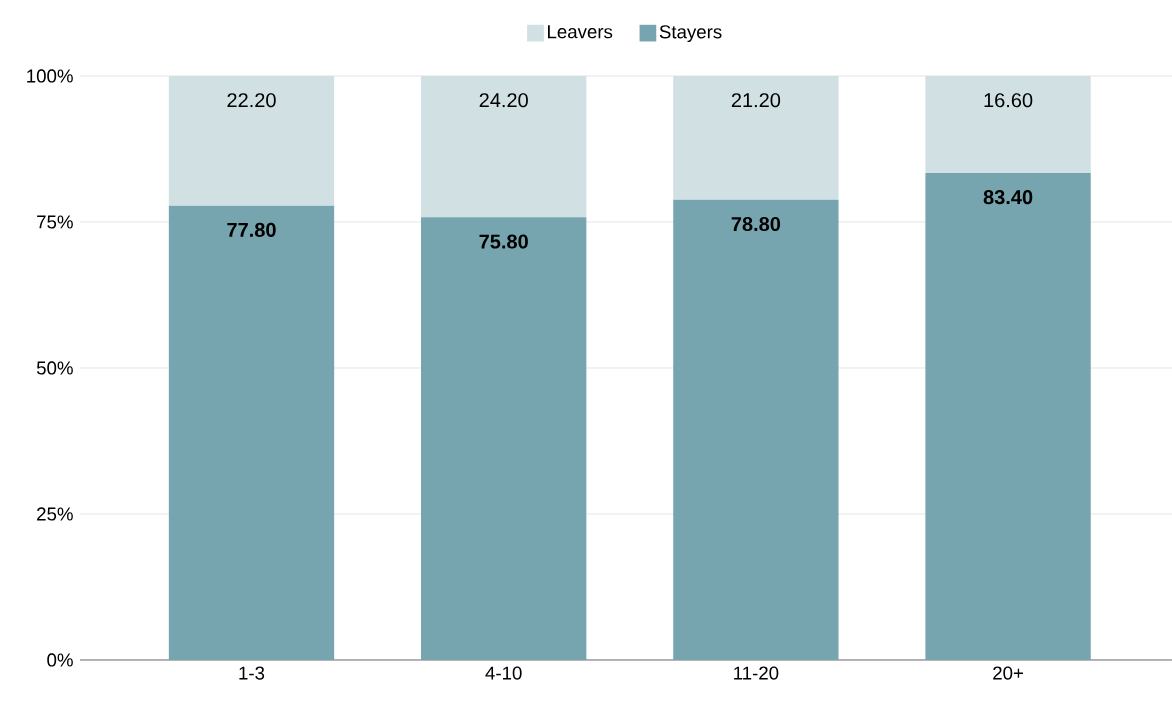 This screenshot has height=701, width=1172. What do you see at coordinates (50, 76) in the screenshot?
I see `y-tick-label: 100%` at bounding box center [50, 76].